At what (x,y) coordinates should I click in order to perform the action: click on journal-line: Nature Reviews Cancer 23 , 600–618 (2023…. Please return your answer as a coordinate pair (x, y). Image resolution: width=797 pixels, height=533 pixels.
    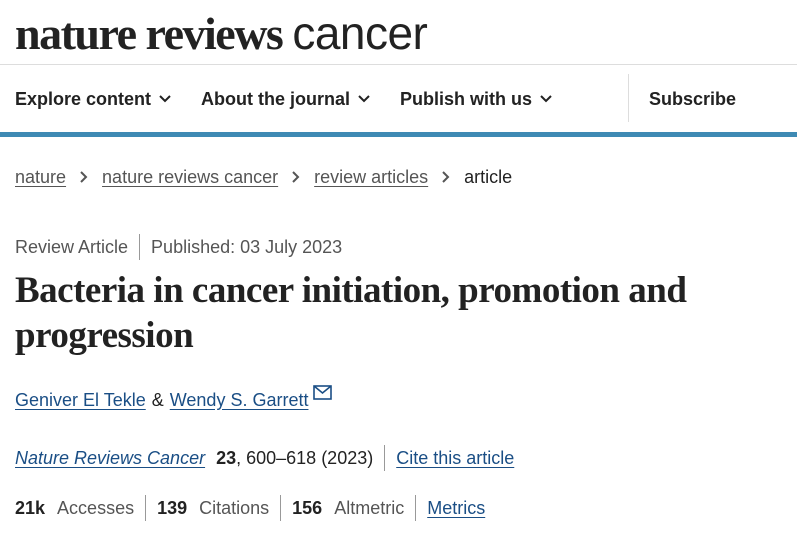
    Looking at the image, I should click on (265, 458).